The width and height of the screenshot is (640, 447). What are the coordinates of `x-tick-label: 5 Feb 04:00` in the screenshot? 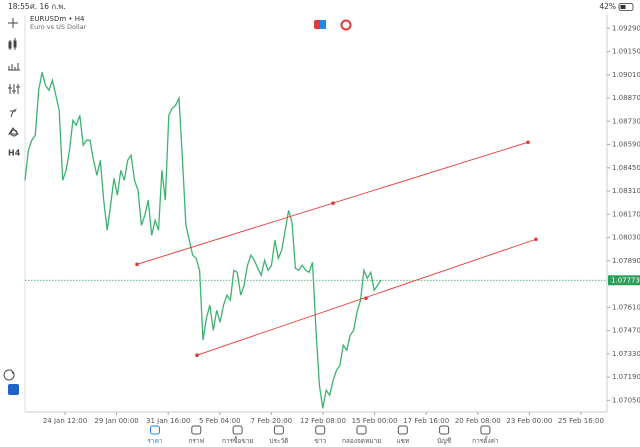 It's located at (219, 421).